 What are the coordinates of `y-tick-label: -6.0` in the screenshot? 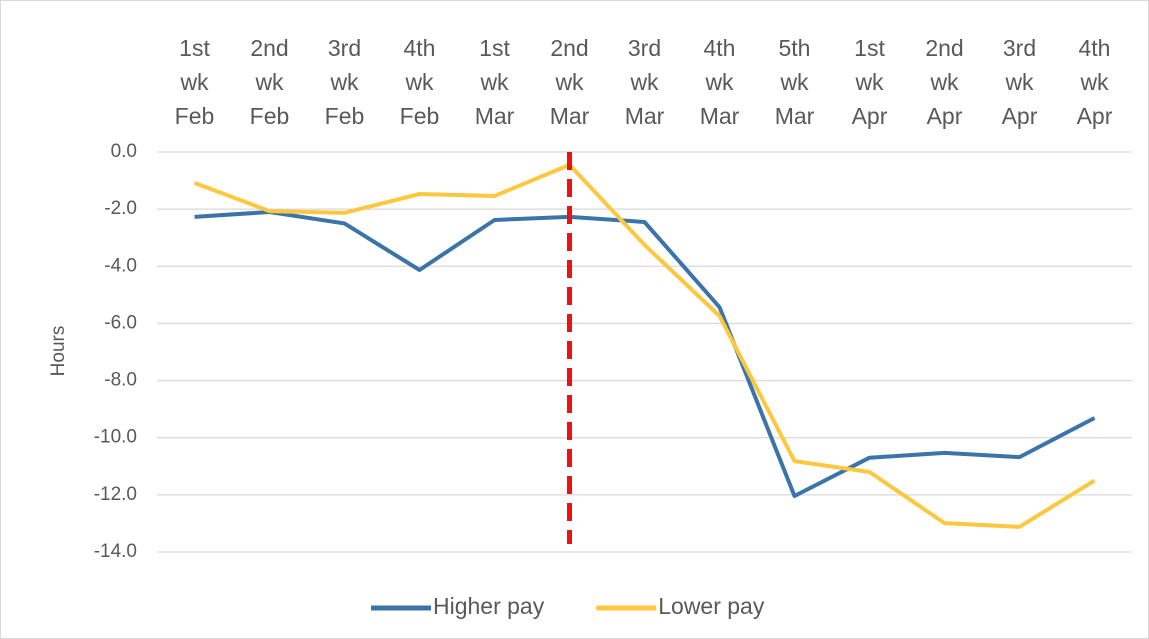 It's located at (120, 322).